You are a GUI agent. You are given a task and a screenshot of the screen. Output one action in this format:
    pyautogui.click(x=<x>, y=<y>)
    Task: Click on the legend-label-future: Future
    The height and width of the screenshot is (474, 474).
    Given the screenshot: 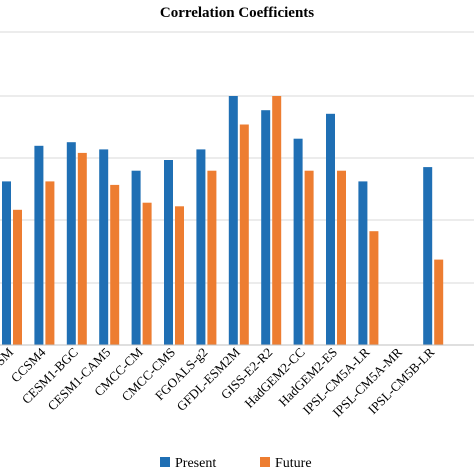 What is the action you would take?
    pyautogui.click(x=293, y=463)
    